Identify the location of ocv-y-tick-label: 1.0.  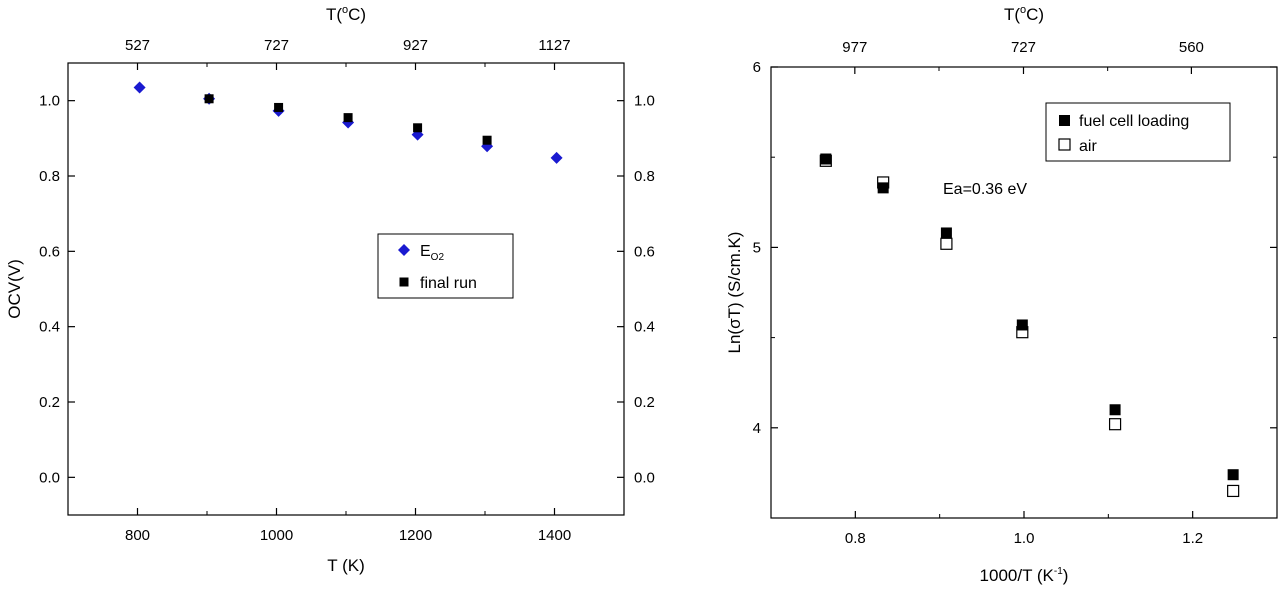
(49, 101).